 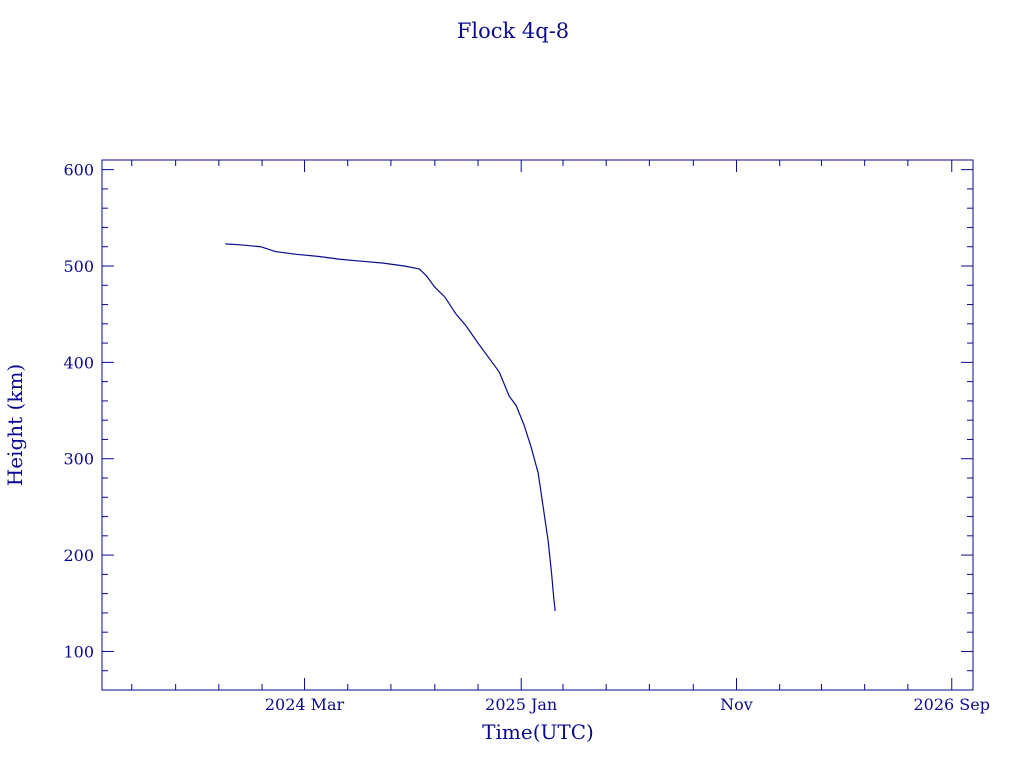 I want to click on y-tick-label: 500, so click(x=78, y=266).